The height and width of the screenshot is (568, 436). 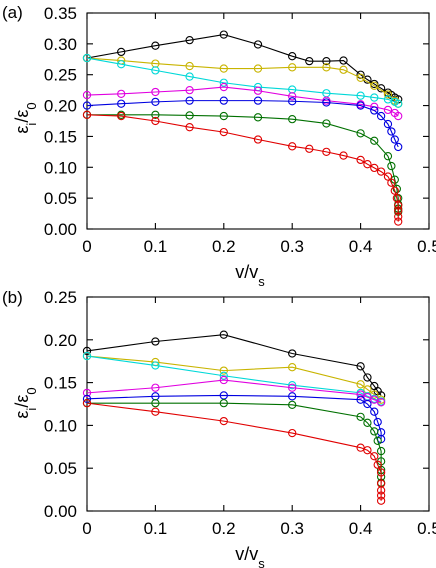 I want to click on panel-b-x-axis-label-main: v/v, so click(x=246, y=554).